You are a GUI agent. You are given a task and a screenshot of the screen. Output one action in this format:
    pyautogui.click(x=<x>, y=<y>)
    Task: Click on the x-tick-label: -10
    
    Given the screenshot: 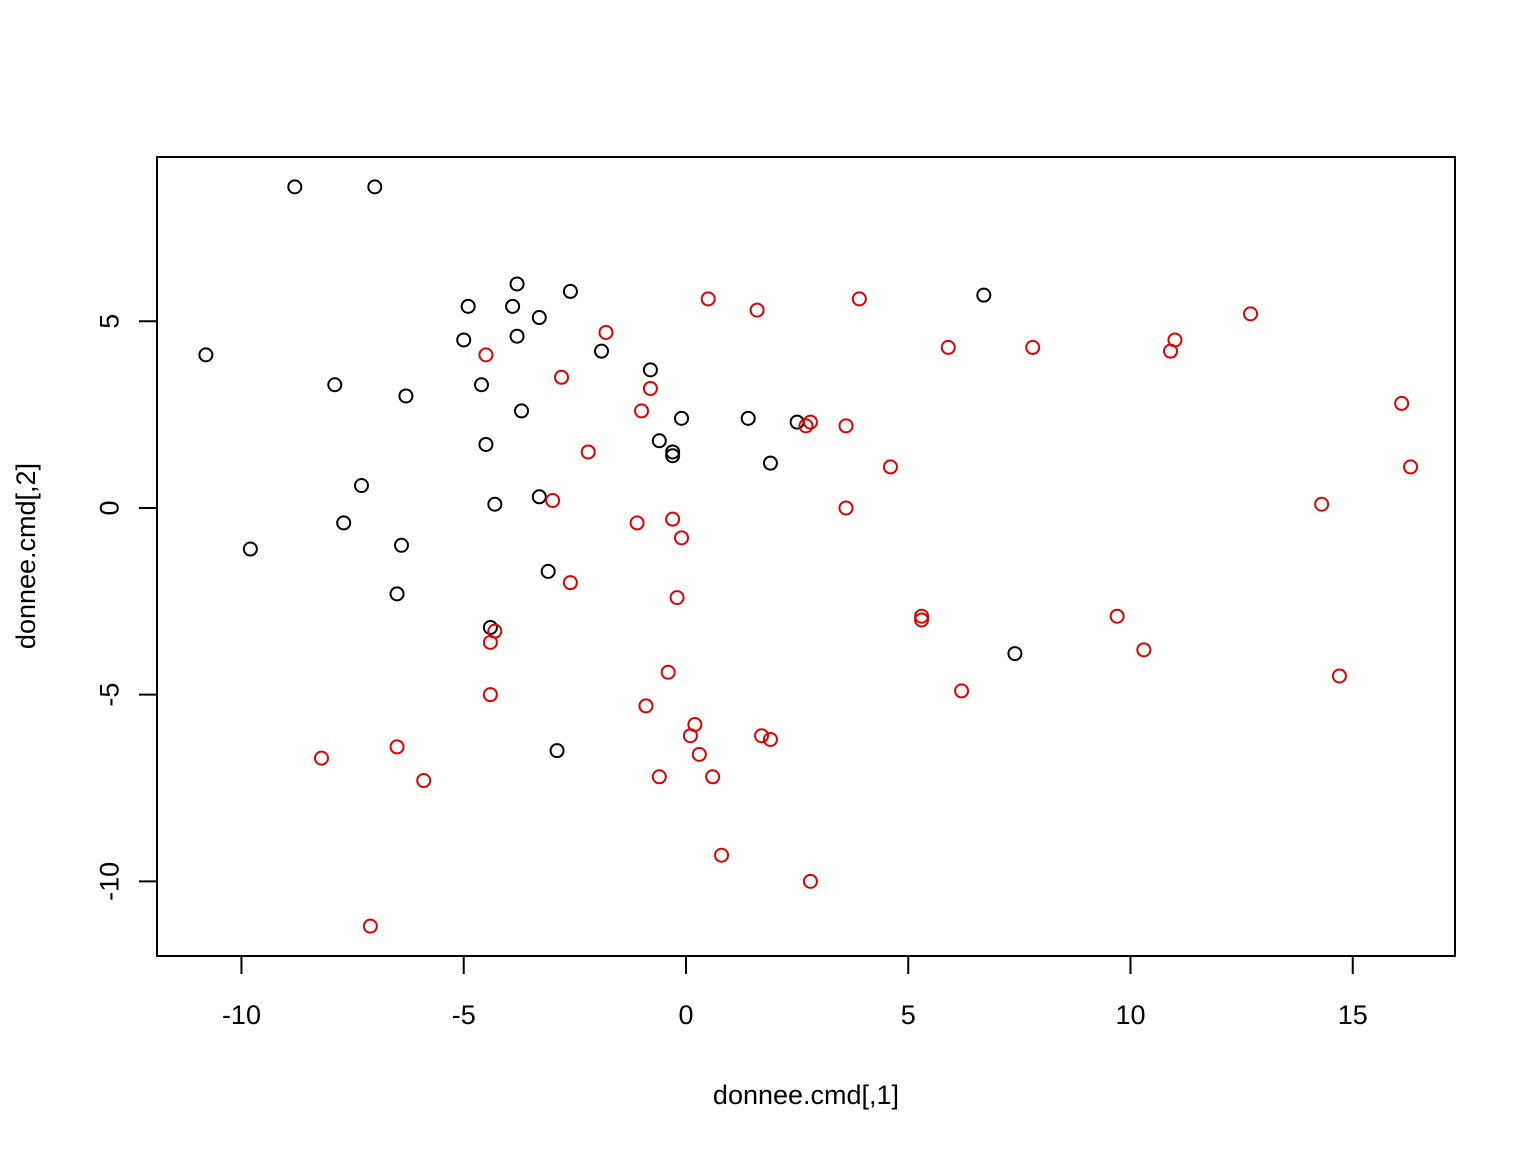 What is the action you would take?
    pyautogui.click(x=241, y=1015)
    